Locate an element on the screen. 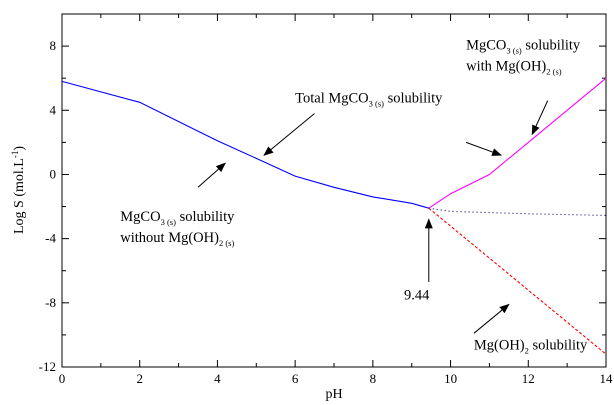 Image resolution: width=614 pixels, height=405 pixels. y-tick-label: 0 is located at coordinates (53, 173).